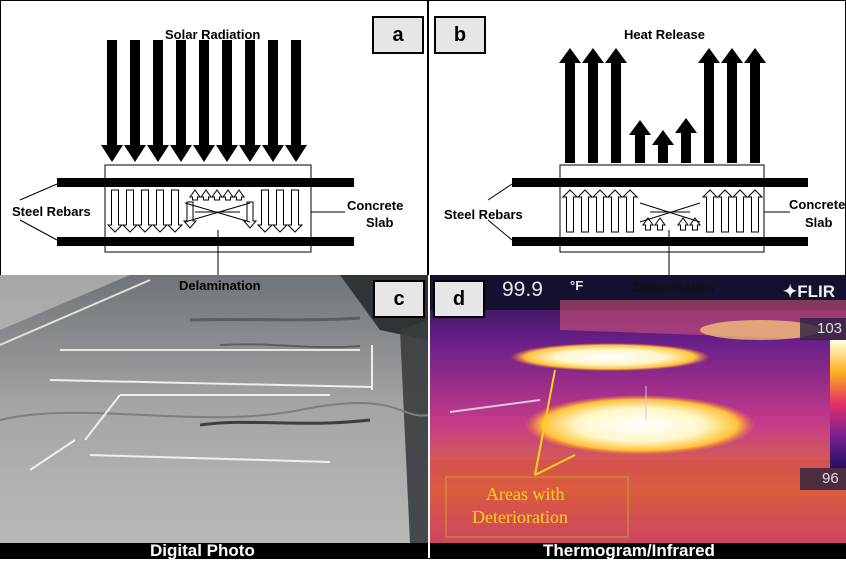  I want to click on panel-a-steel-rebars-label: Steel Rebars, so click(51, 211).